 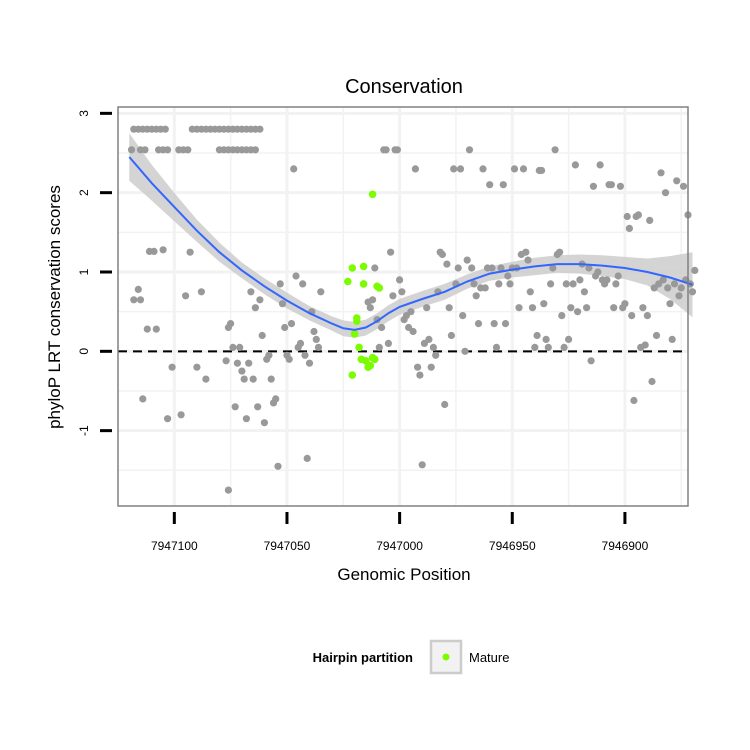 What do you see at coordinates (512, 546) in the screenshot?
I see `x-tick-label: 7946950` at bounding box center [512, 546].